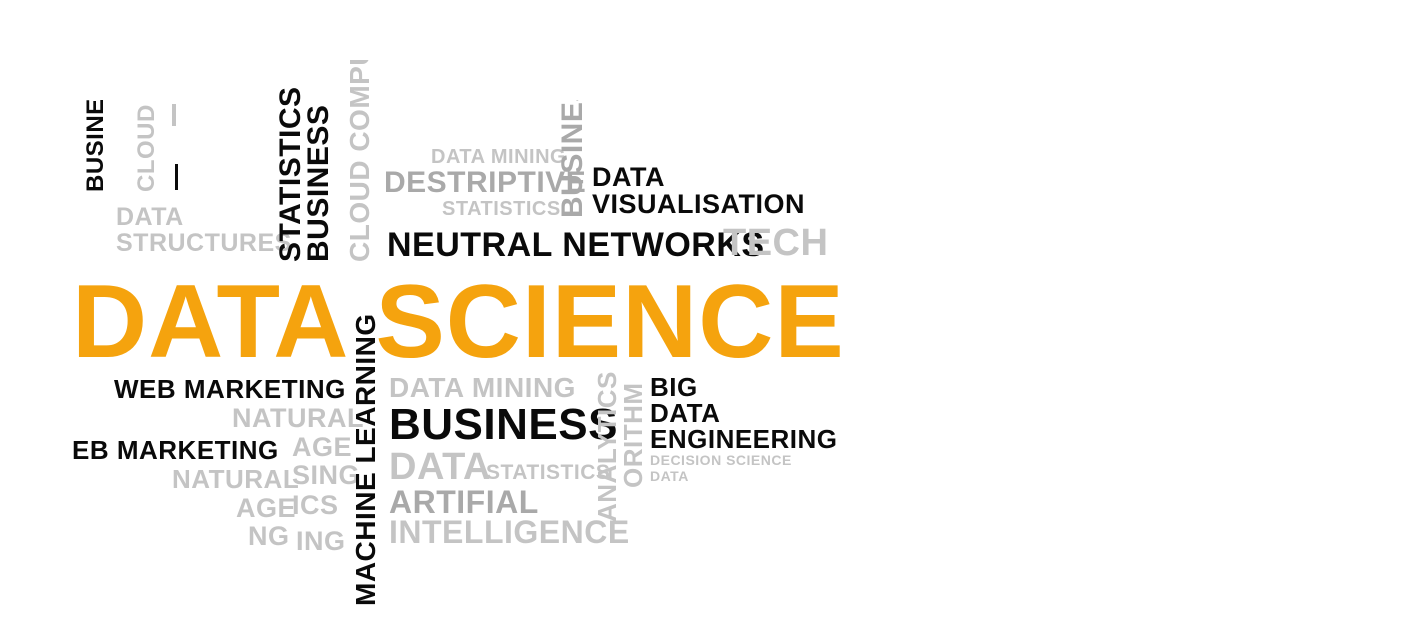 Image resolution: width=1426 pixels, height=644 pixels. I want to click on word-intelligence: INTELLIGENCE, so click(509, 532).